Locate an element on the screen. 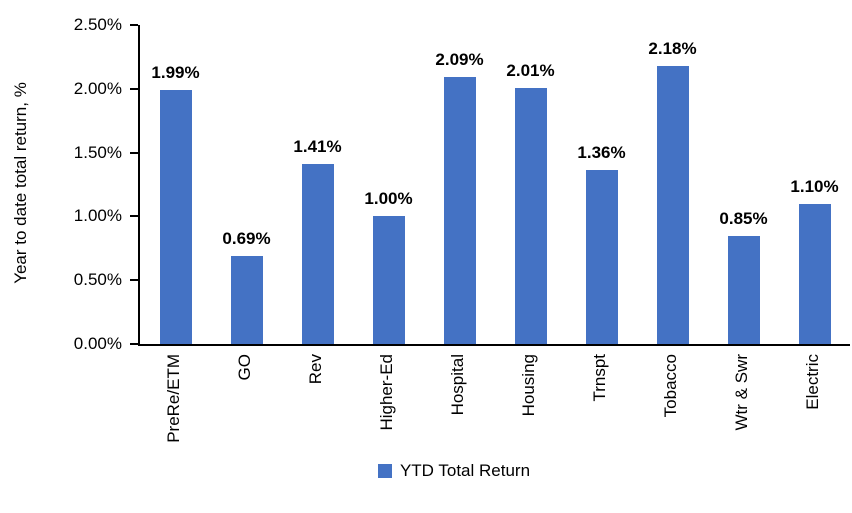 Image resolution: width=852 pixels, height=513 pixels. x-category-cell: Hospital is located at coordinates (457, 404).